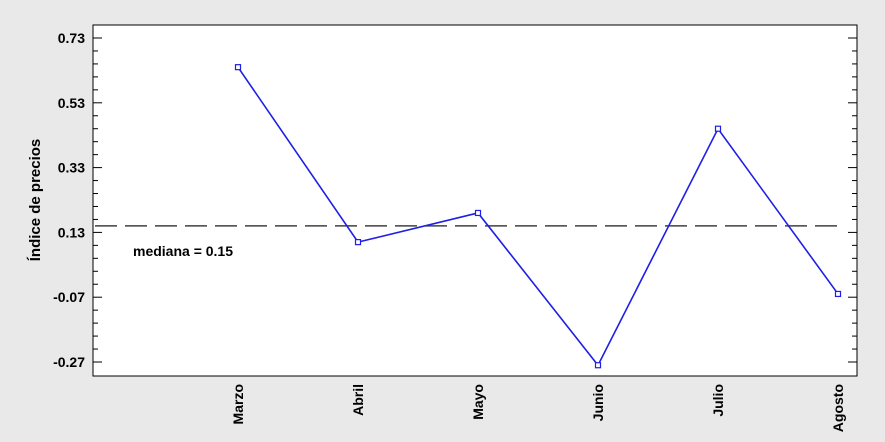 This screenshot has height=442, width=885. I want to click on x-tick-label: Marzo, so click(238, 404).